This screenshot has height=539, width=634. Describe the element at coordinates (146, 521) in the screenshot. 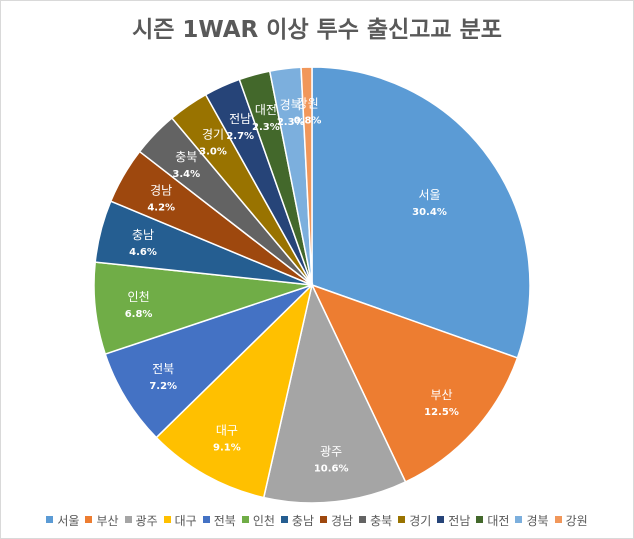

I see `legend-label: 광주` at that location.